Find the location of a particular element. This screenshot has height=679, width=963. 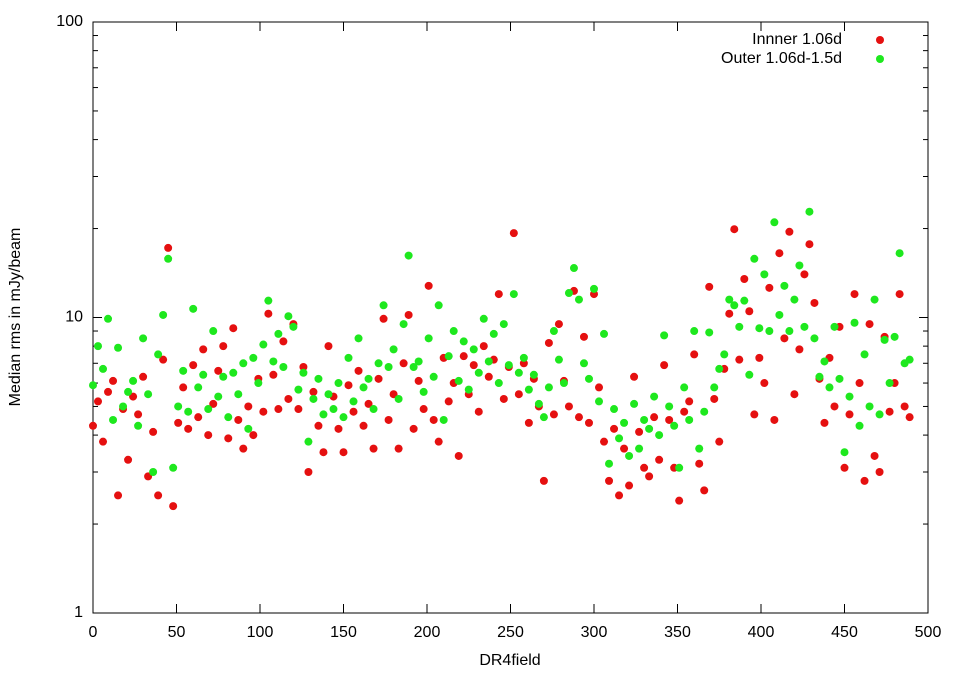

y-tick-label: 1 is located at coordinates (78, 612).